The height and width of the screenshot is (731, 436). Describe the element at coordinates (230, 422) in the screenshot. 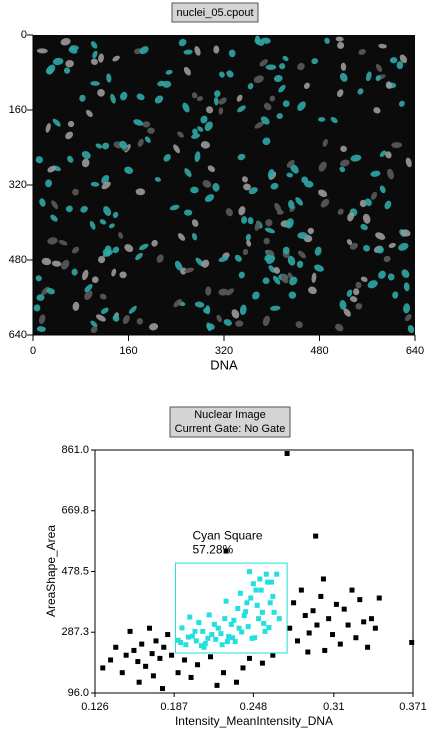

I see `scatter-title-button` at that location.